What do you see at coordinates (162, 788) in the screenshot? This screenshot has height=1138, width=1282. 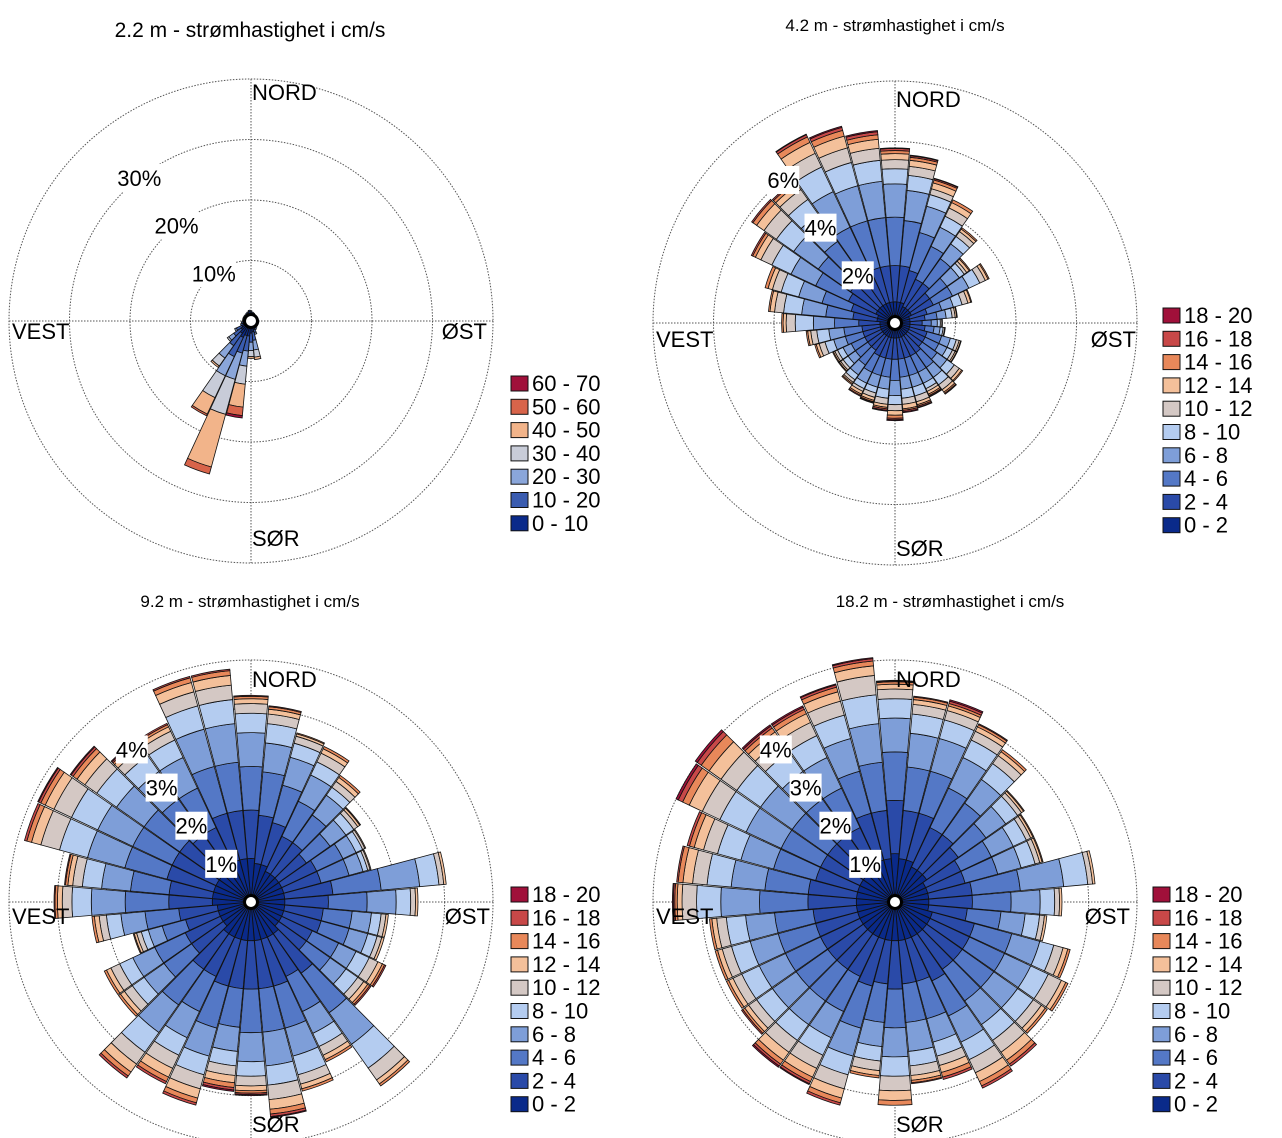 I see `radial-tick-label: 3%` at bounding box center [162, 788].